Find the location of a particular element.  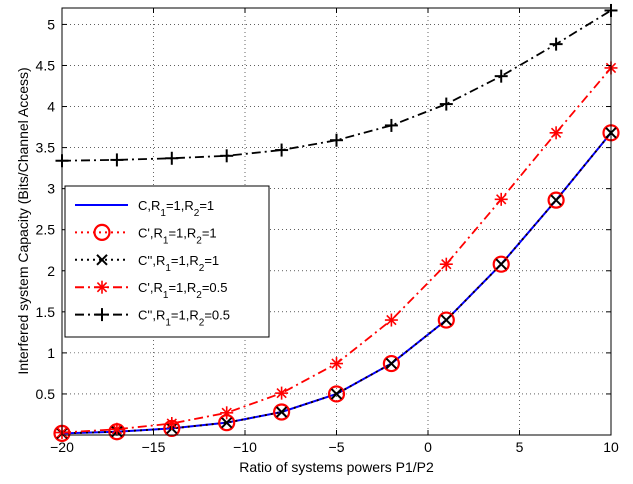

y-tick-label: 2 is located at coordinates (51, 271).